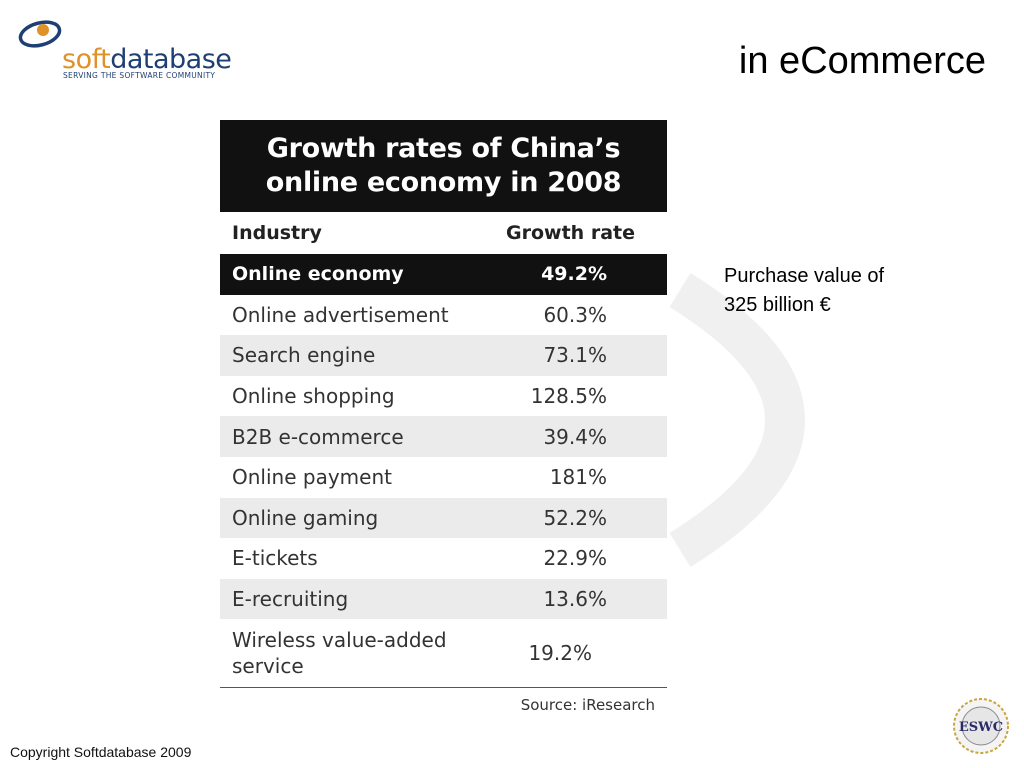  Describe the element at coordinates (305, 517) in the screenshot. I see `industry-cell: Online gaming` at that location.